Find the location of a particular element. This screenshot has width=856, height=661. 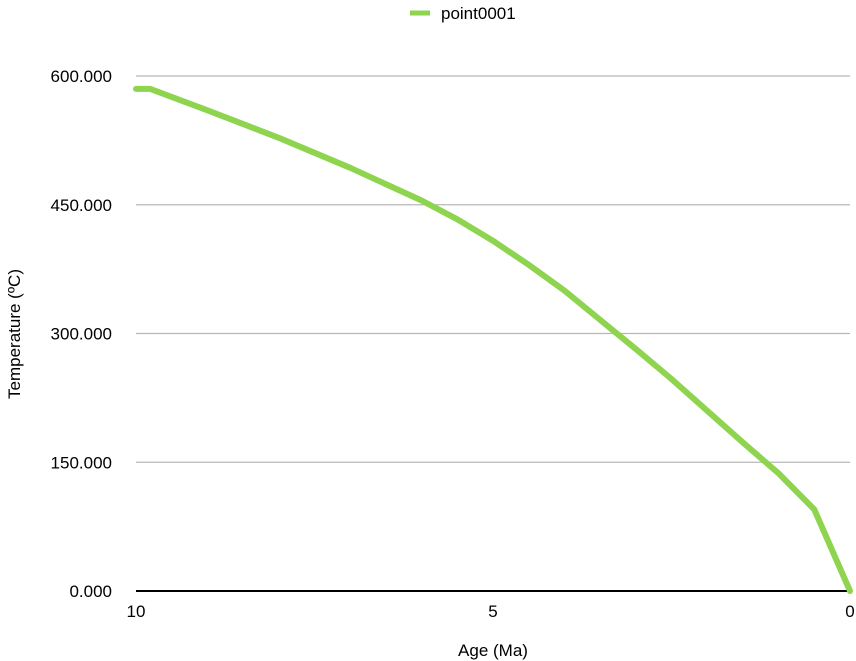

x-tick-label: 0 is located at coordinates (849, 611).